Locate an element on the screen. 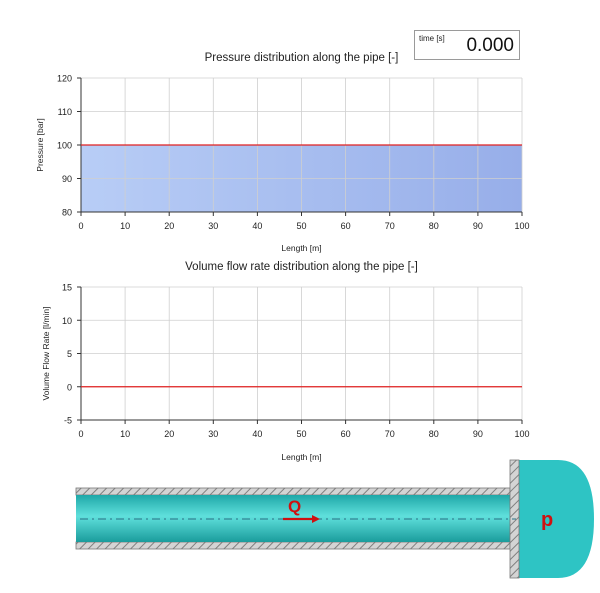 This screenshot has height=593, width=600. pressure-label: p is located at coordinates (547, 520).